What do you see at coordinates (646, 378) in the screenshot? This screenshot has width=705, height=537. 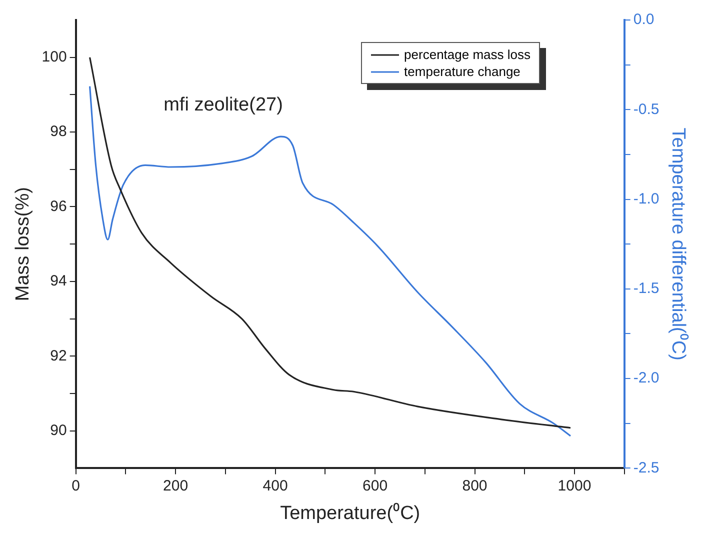 I see `y2-tick-label: -2.0` at bounding box center [646, 378].